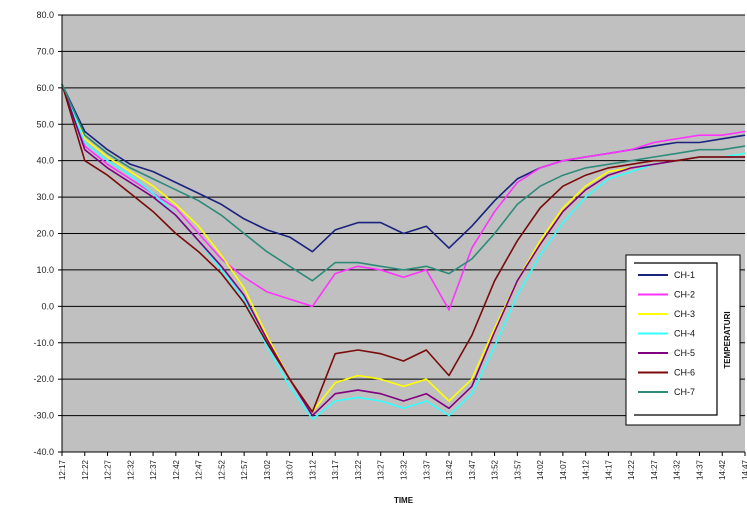  What do you see at coordinates (43, 379) in the screenshot?
I see `y-tick-label: -20.0` at bounding box center [43, 379].